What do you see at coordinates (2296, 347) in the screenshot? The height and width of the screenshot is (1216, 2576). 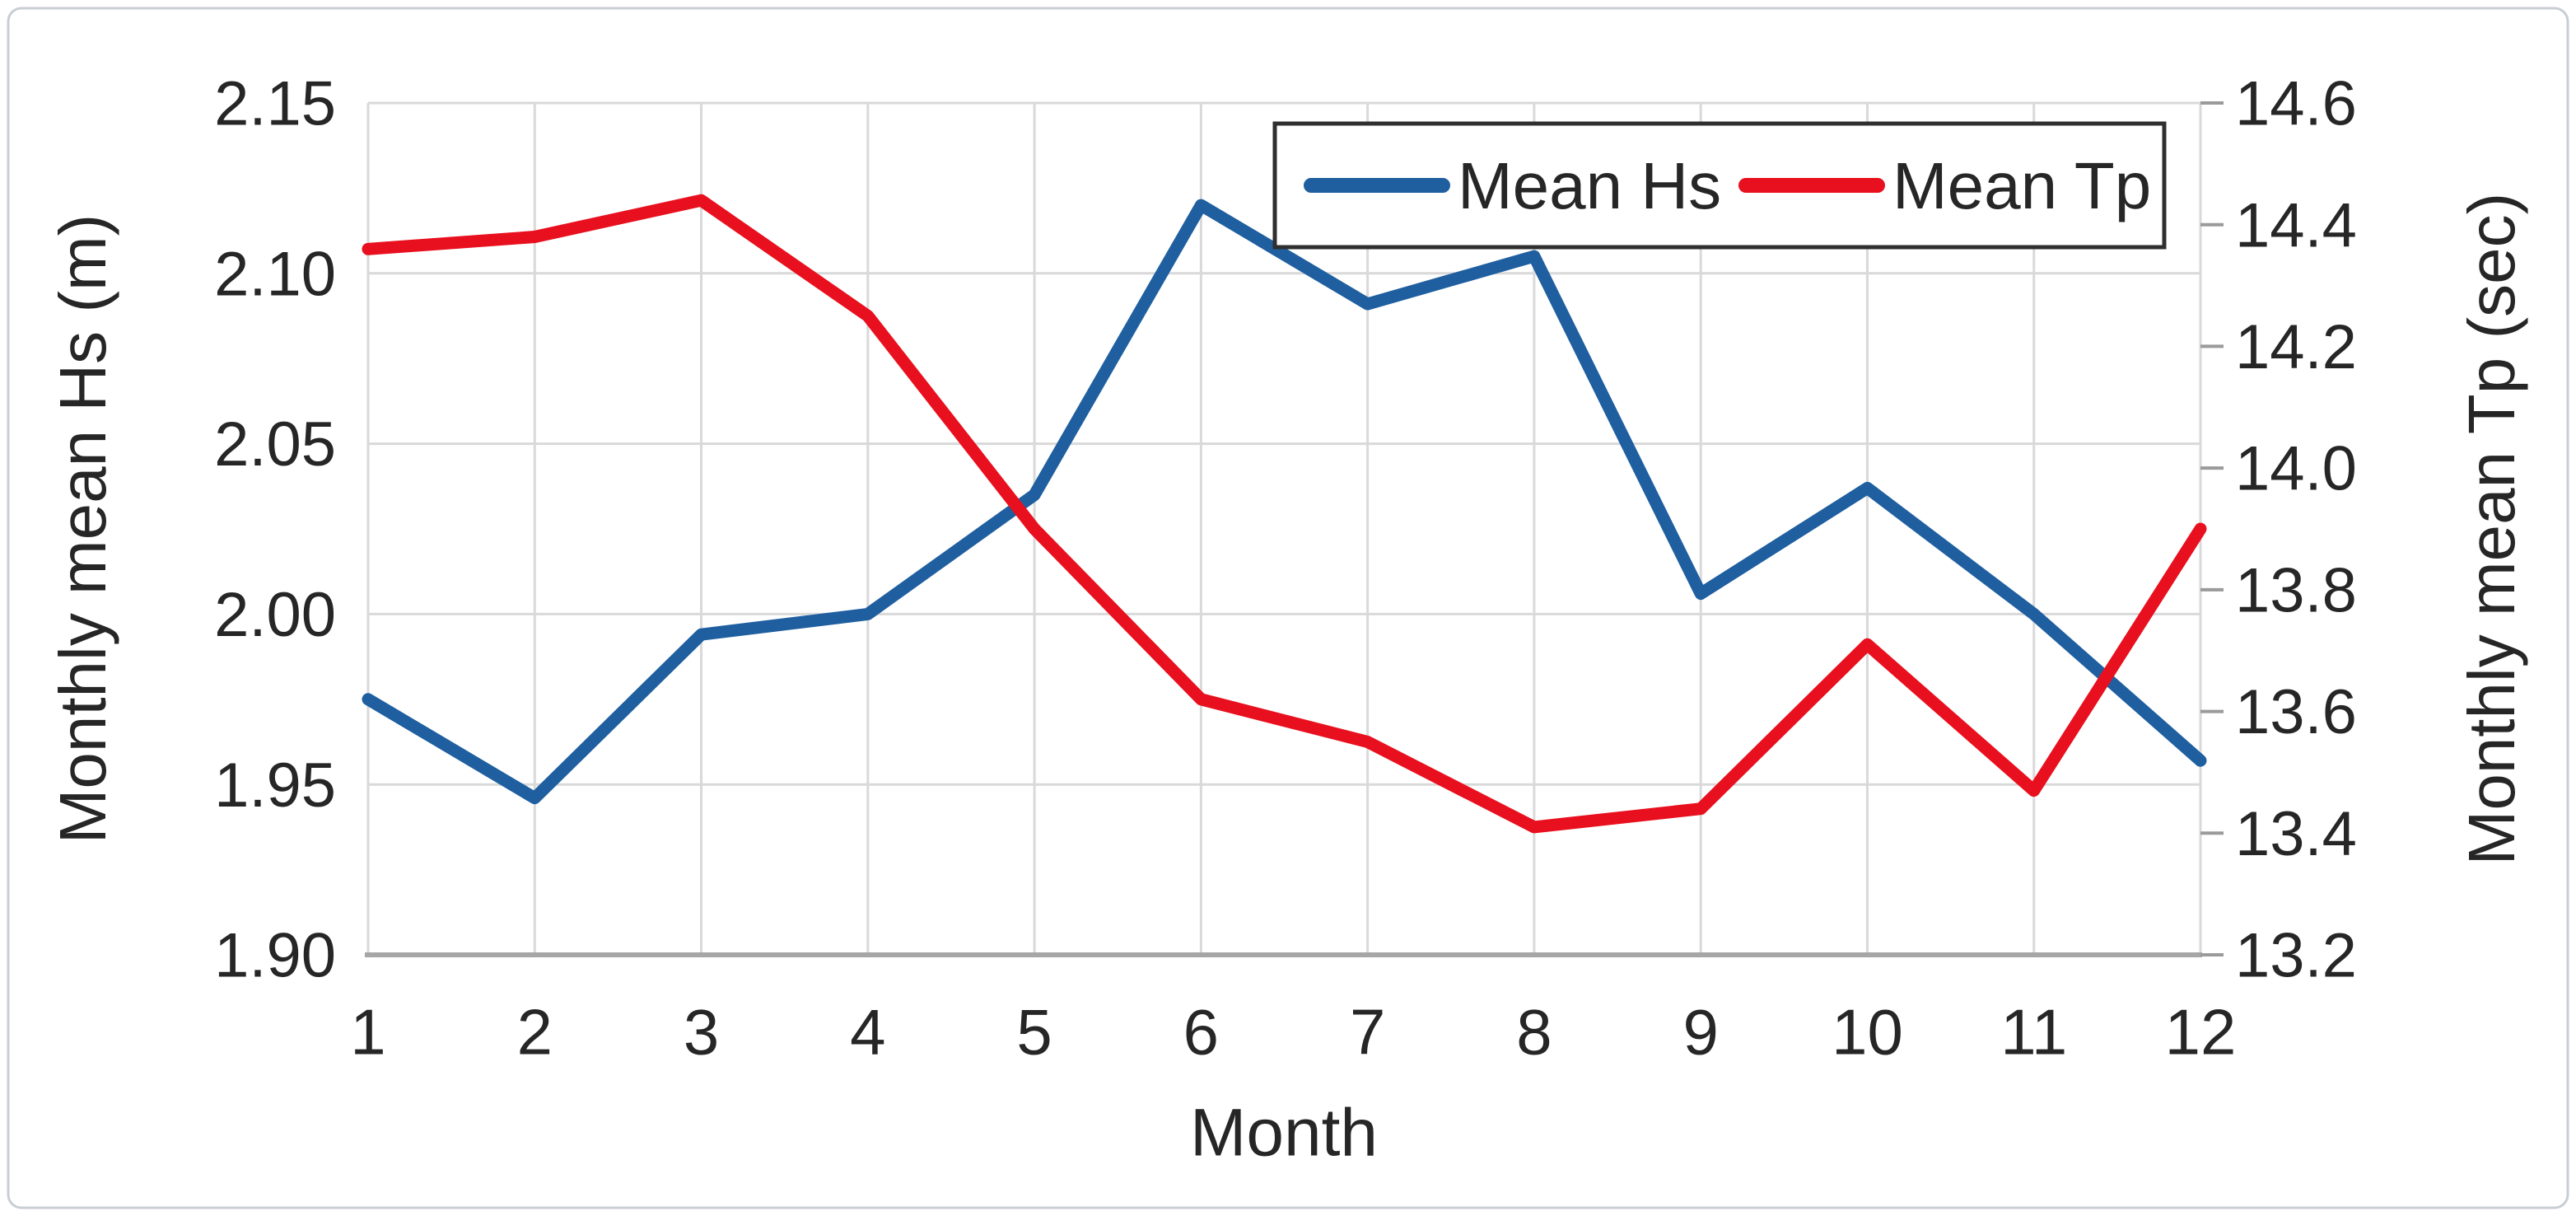 I see `right-axis-tick: 14.2` at bounding box center [2296, 347].